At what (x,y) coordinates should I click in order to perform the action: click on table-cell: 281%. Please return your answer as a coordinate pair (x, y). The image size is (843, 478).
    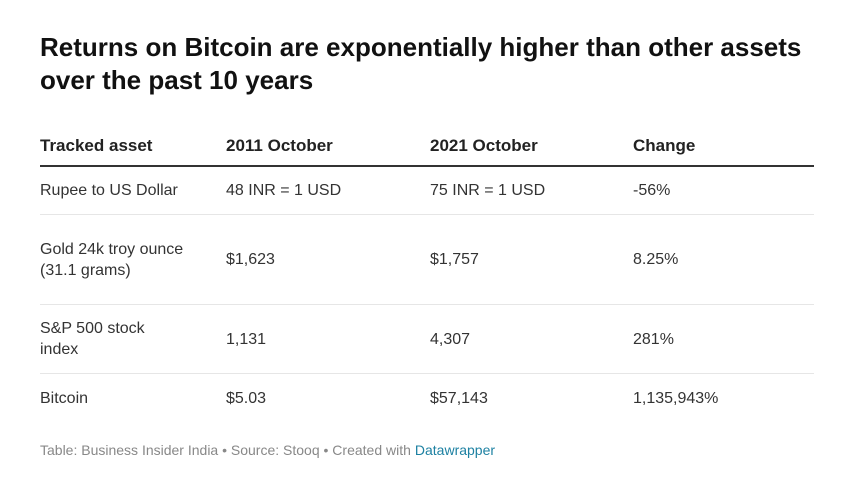
    Looking at the image, I should click on (723, 339).